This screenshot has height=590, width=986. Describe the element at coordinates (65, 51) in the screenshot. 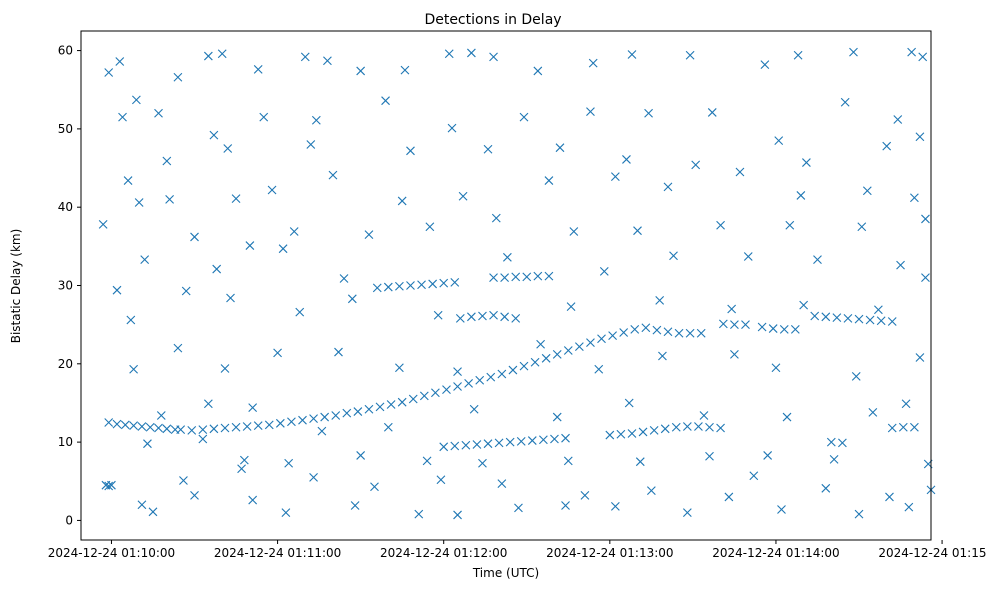

I see `y-tick-label: 60` at that location.